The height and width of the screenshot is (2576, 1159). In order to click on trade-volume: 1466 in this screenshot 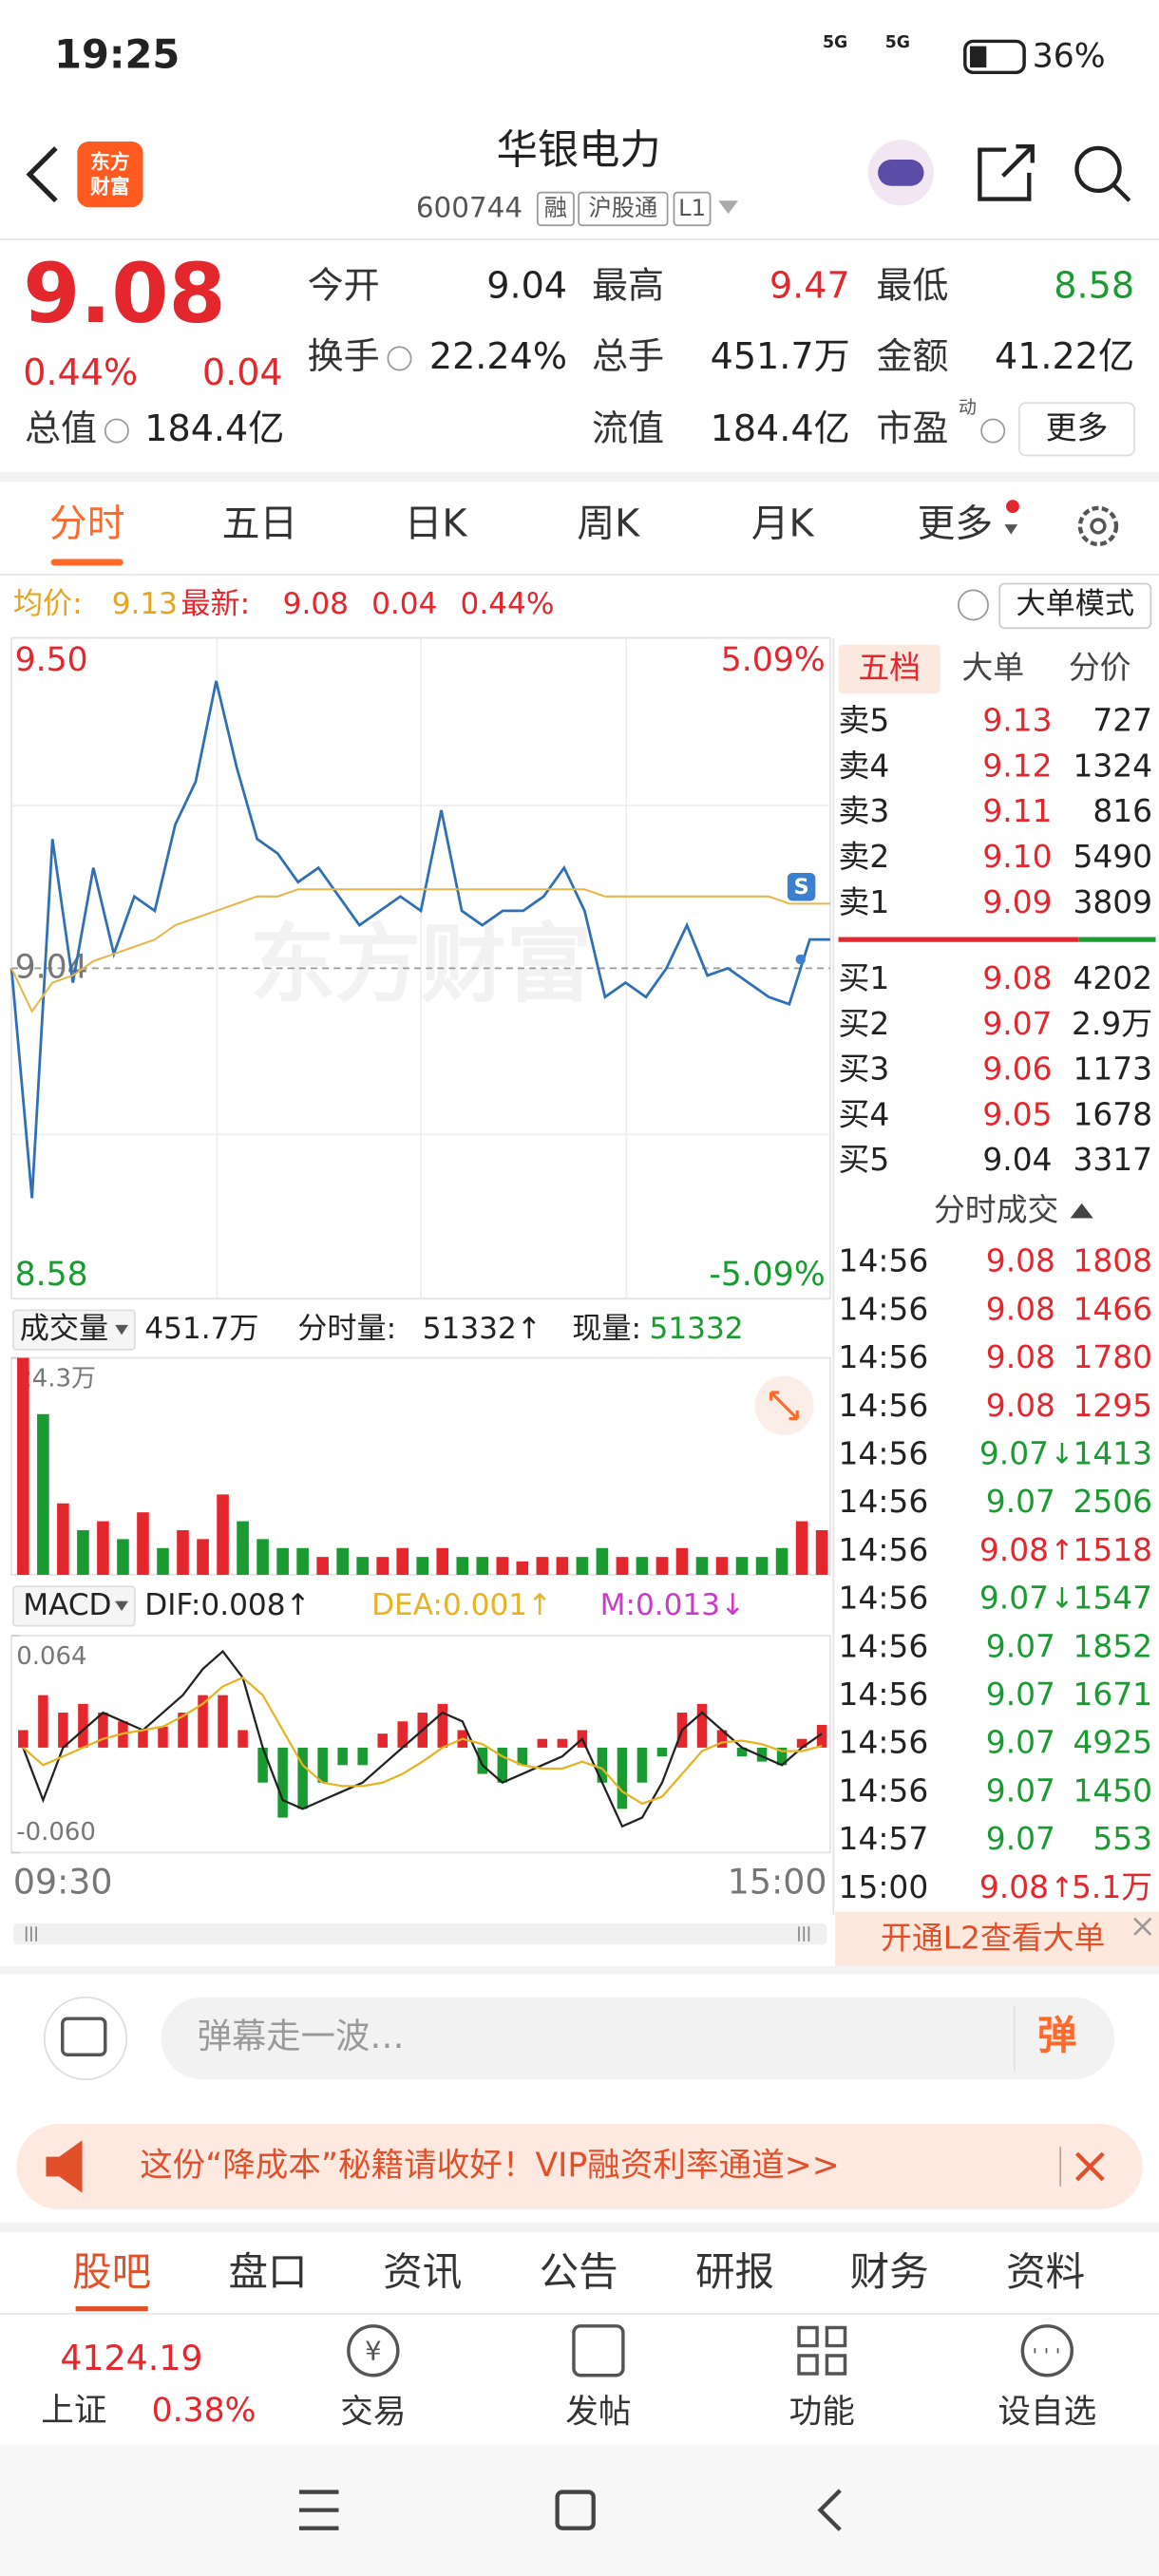, I will do `click(1112, 1308)`.